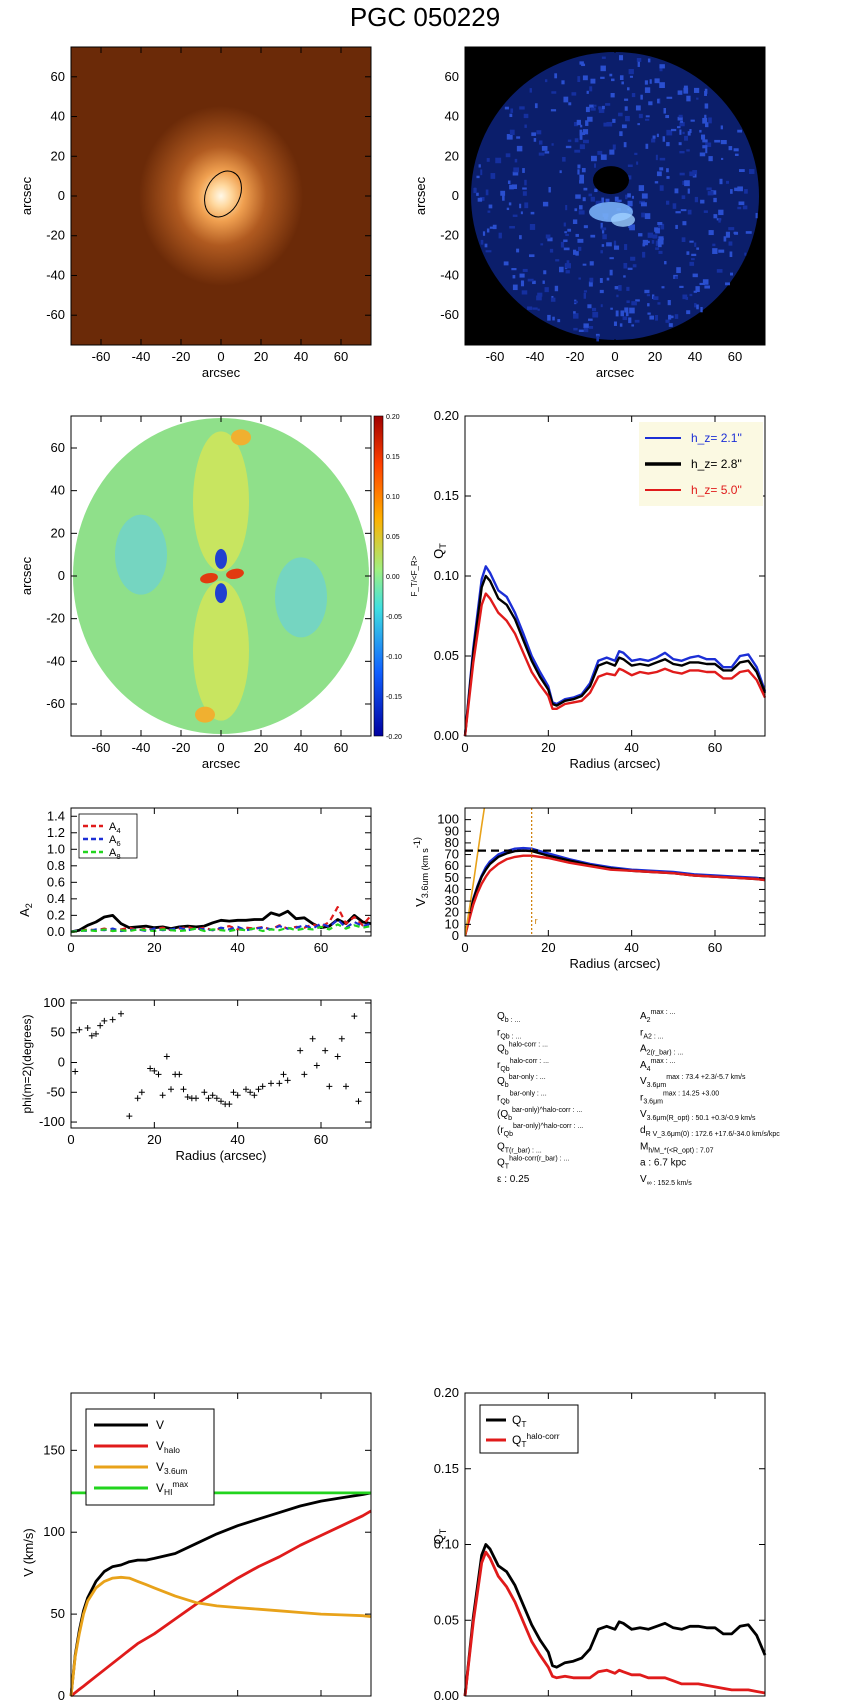 The height and width of the screenshot is (1700, 850). Describe the element at coordinates (452, 842) in the screenshot. I see `y-tick-label: 80` at that location.